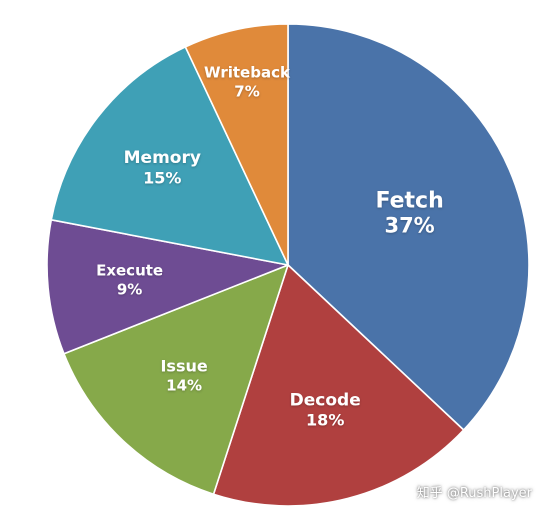 This screenshot has height=517, width=546. What do you see at coordinates (474, 493) in the screenshot?
I see `watermark-text: 知乎 @RushPlayer` at bounding box center [474, 493].